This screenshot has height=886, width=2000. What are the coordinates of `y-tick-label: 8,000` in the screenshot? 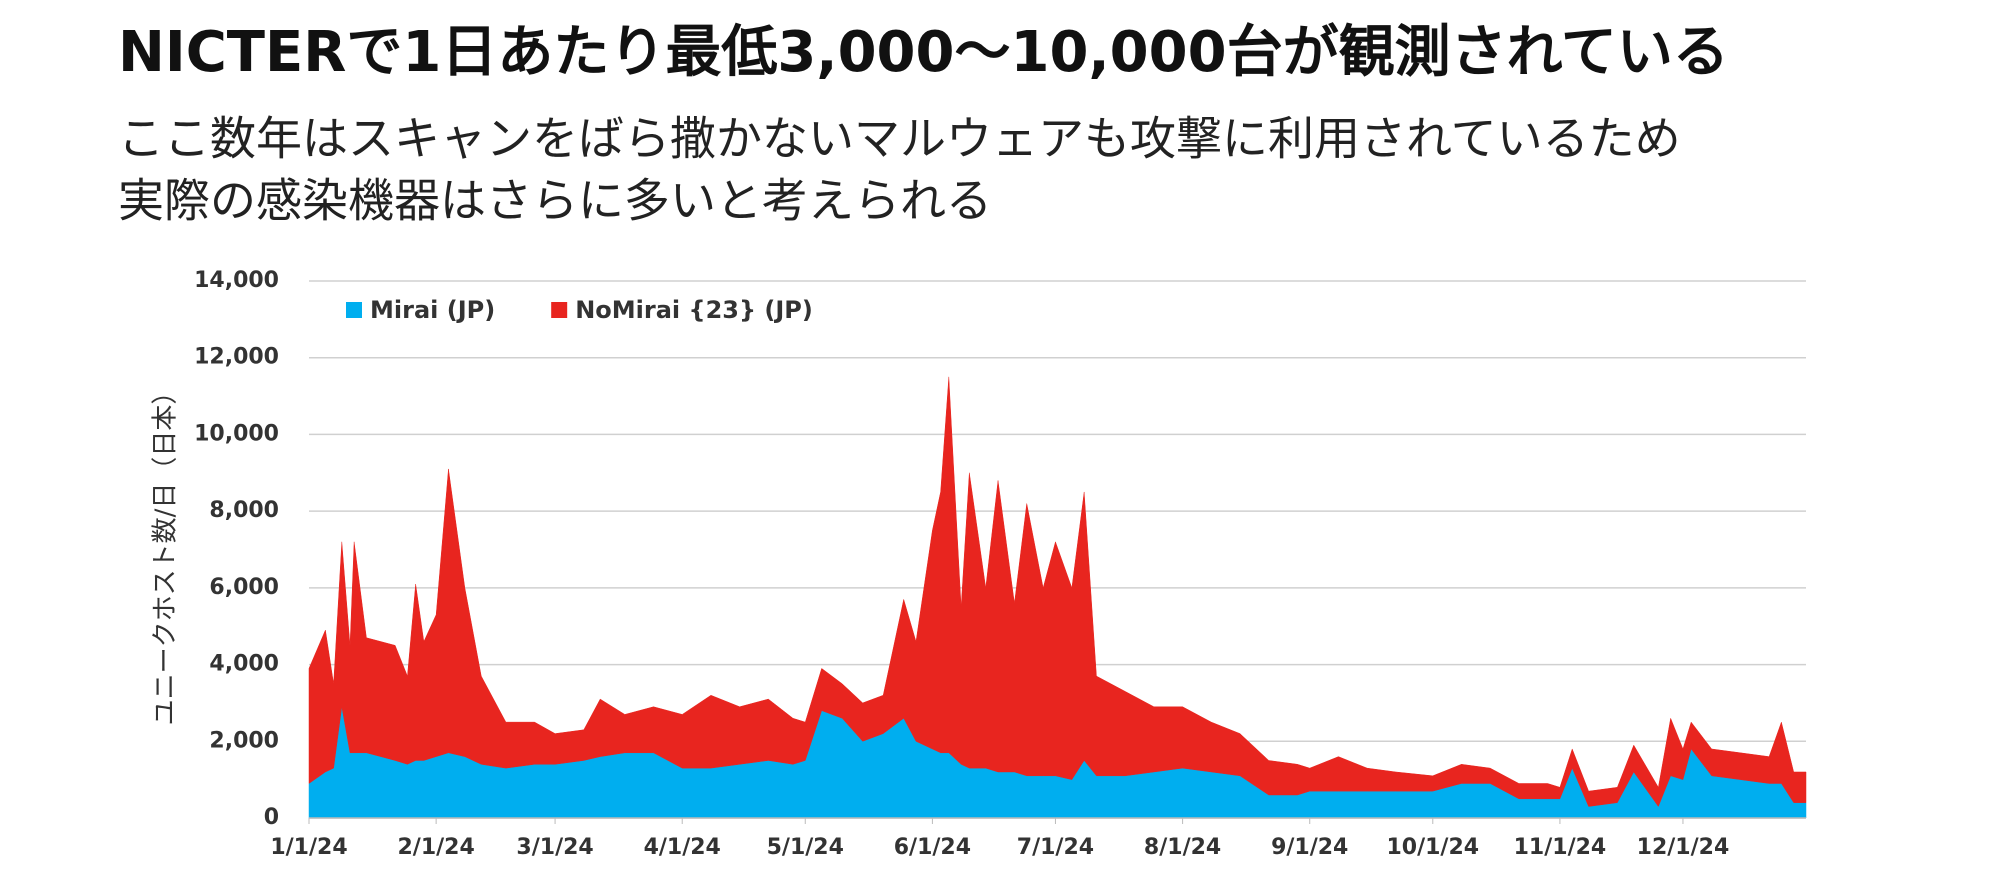 It's located at (244, 510).